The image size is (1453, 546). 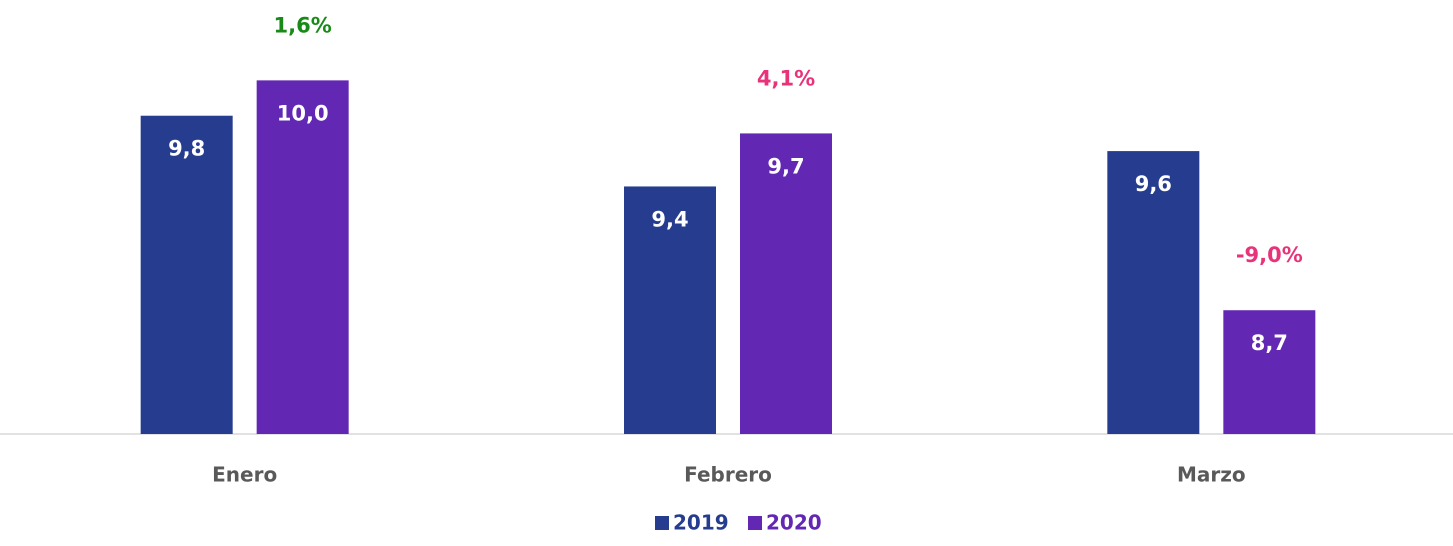 What do you see at coordinates (786, 78) in the screenshot?
I see `change-label: 4,1%` at bounding box center [786, 78].